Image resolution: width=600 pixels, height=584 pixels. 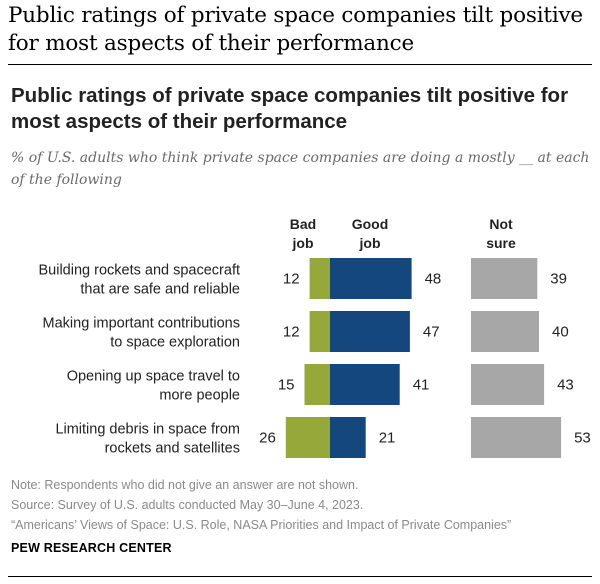 What do you see at coordinates (433, 279) in the screenshot?
I see `value-label-good-job: 48` at bounding box center [433, 279].